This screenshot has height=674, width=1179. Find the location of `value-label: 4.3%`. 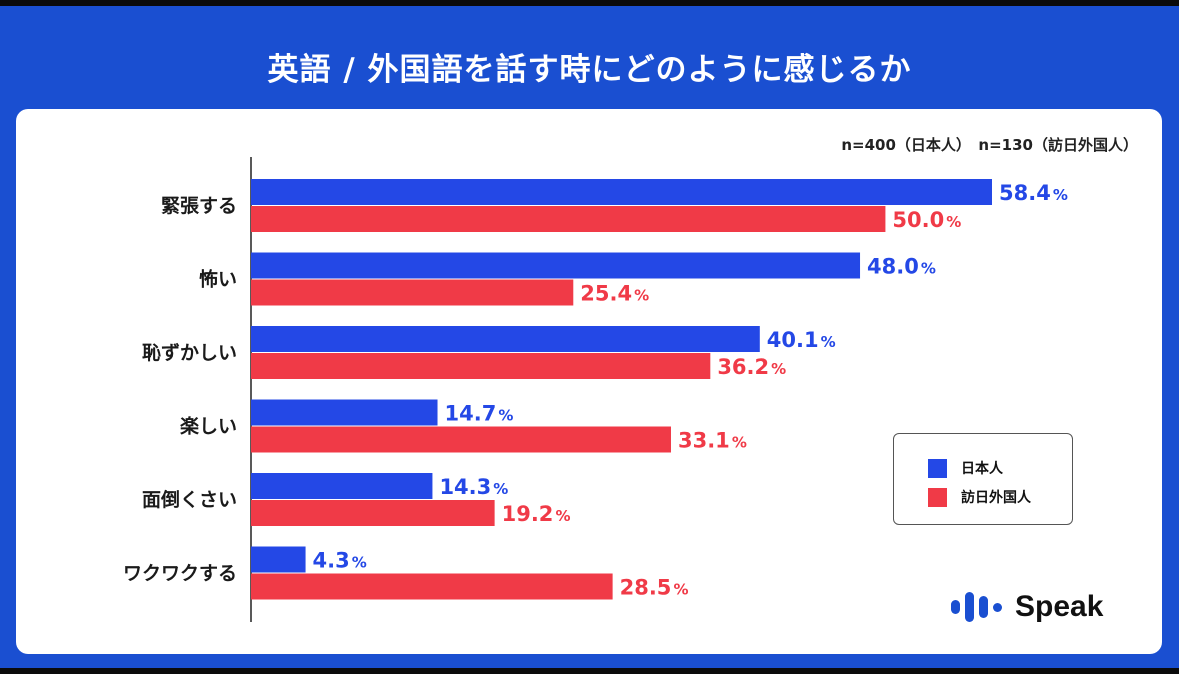

value-label: 4.3% is located at coordinates (340, 561).